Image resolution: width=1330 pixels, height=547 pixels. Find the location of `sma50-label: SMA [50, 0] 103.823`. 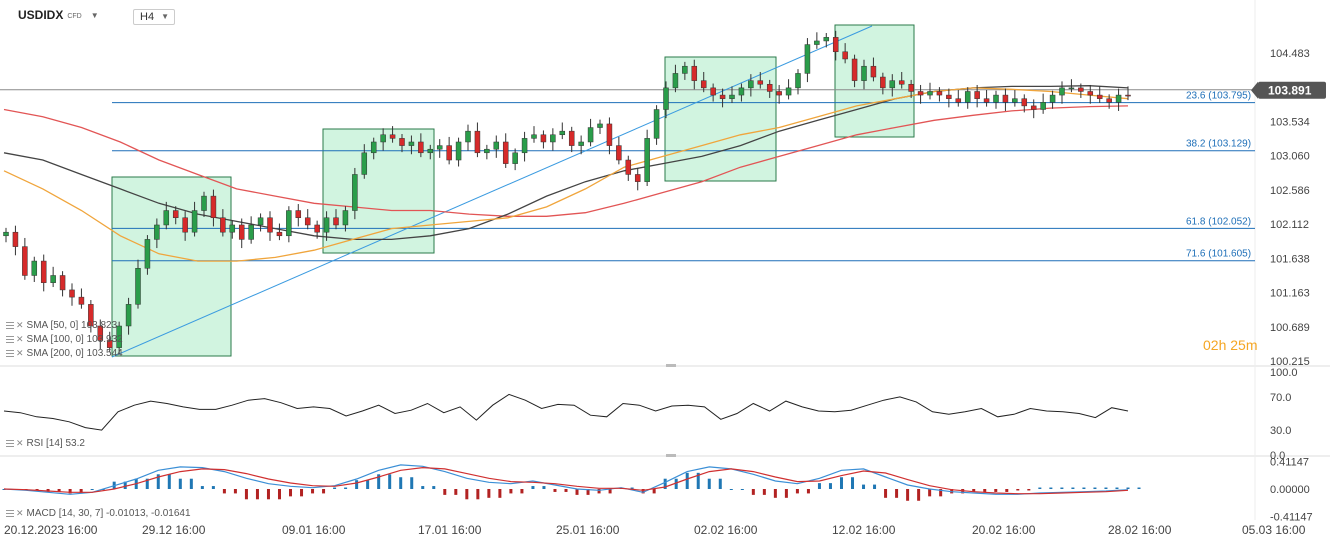

sma50-label: SMA [50, 0] 103.823 is located at coordinates (72, 325).